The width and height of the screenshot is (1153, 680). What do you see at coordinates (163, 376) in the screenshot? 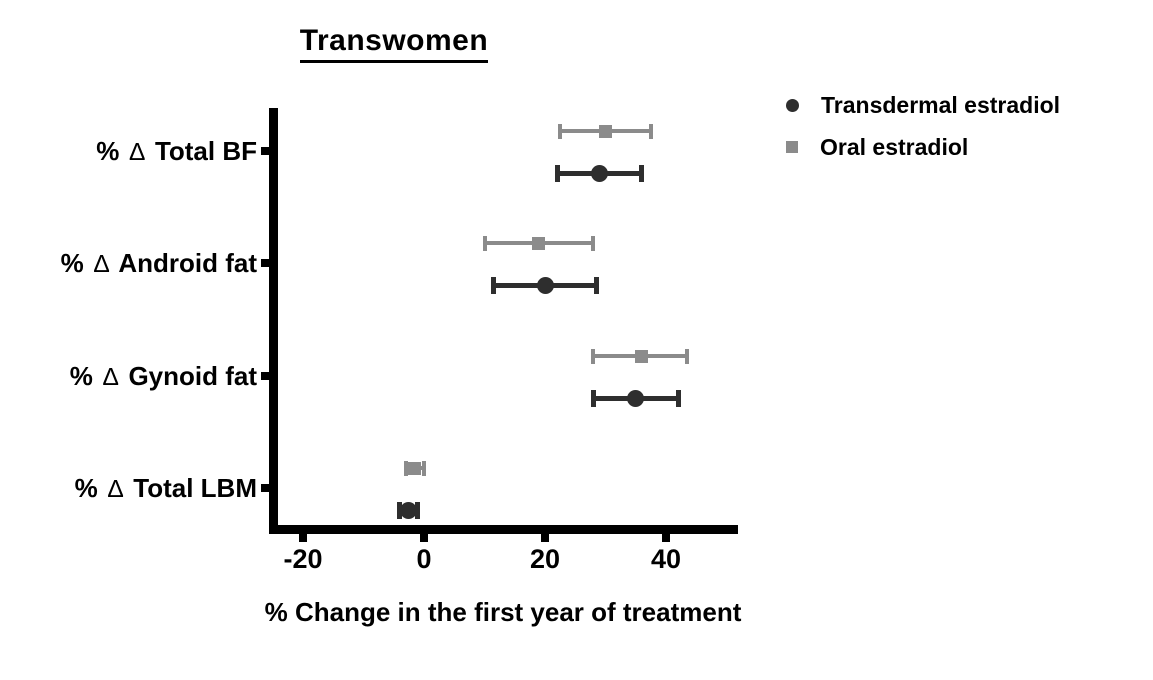
I see `category-label: % ∆ Gynoid fat` at bounding box center [163, 376].